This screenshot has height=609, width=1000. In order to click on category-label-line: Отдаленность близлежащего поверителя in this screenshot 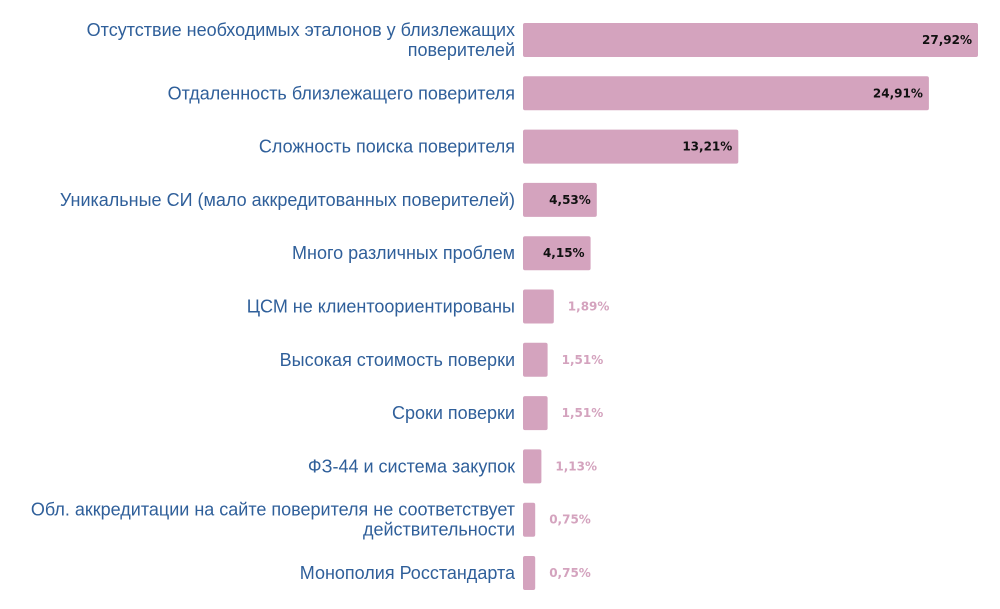, I will do `click(341, 93)`.